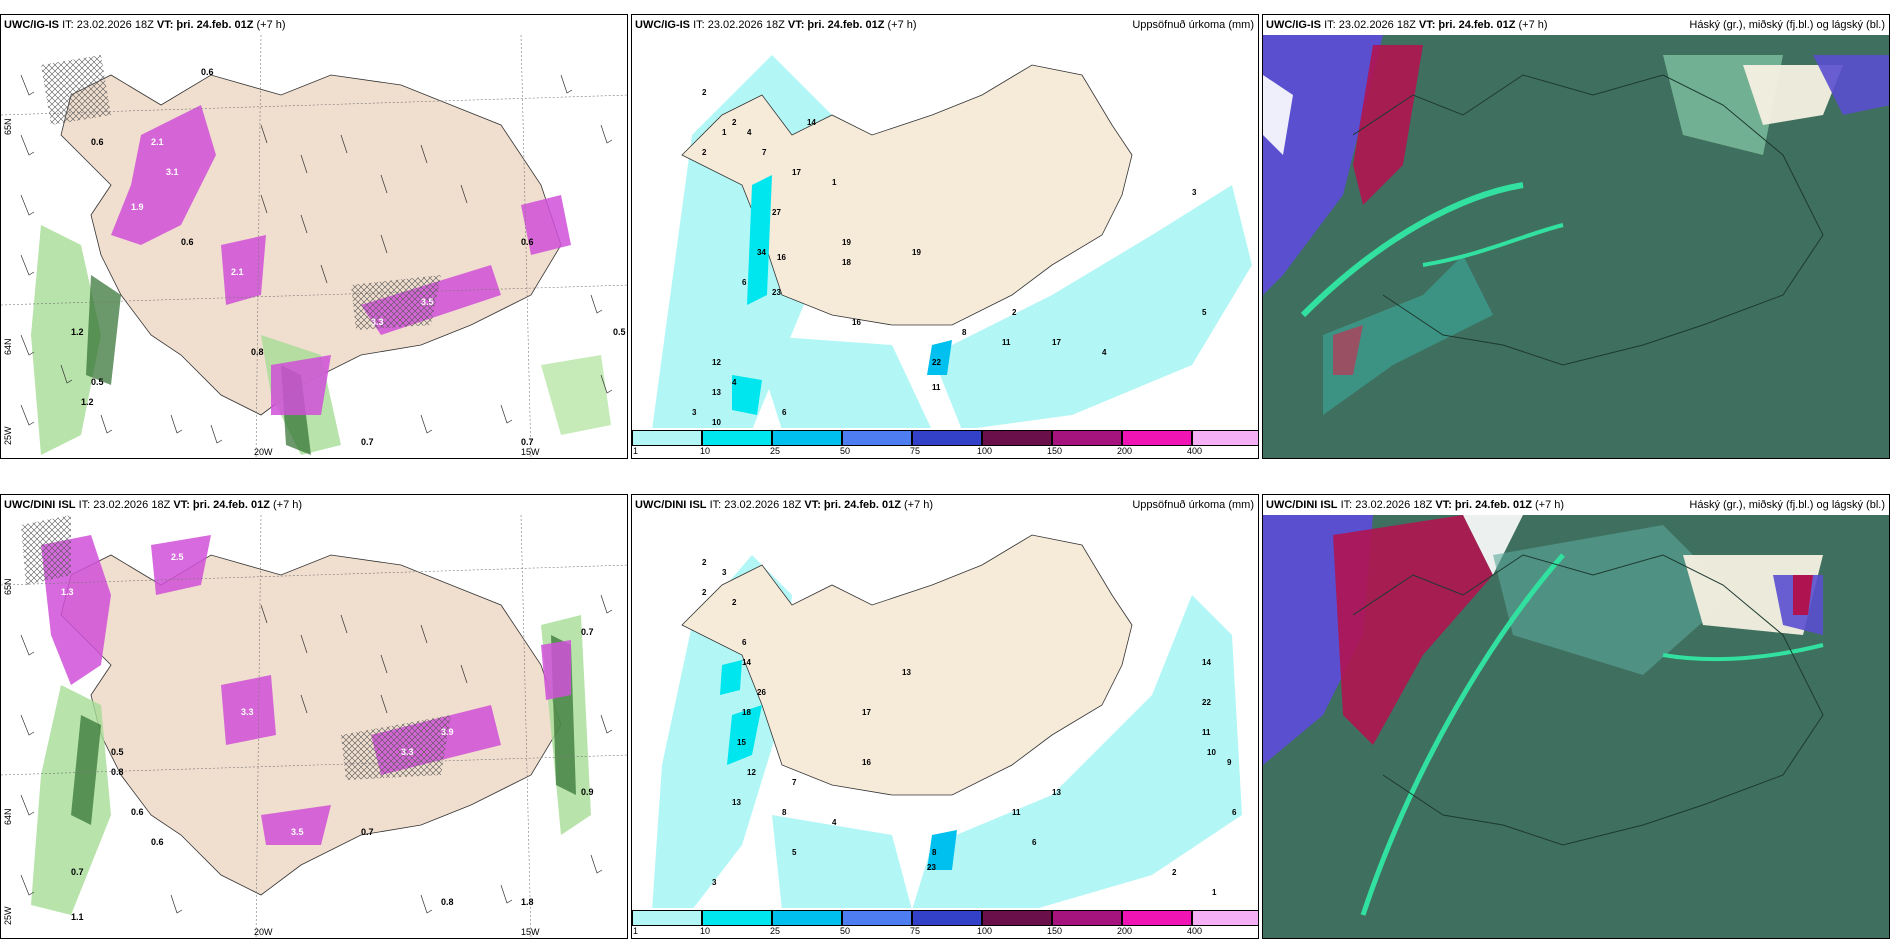 This screenshot has width=1900, height=950. What do you see at coordinates (172, 172) in the screenshot?
I see `svg-text: 3.1` at bounding box center [172, 172].